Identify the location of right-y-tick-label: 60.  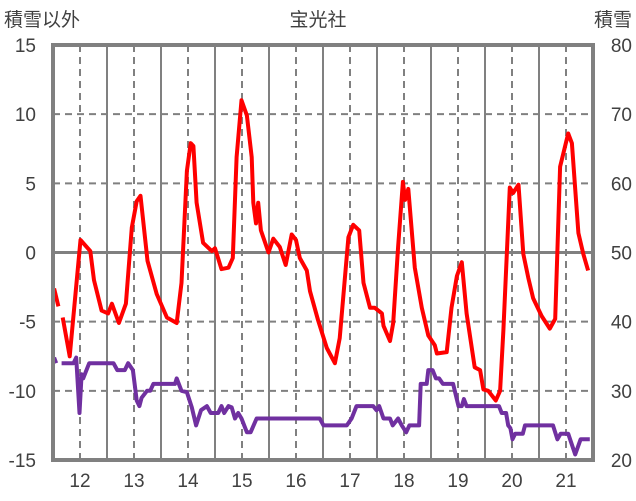
(621, 184).